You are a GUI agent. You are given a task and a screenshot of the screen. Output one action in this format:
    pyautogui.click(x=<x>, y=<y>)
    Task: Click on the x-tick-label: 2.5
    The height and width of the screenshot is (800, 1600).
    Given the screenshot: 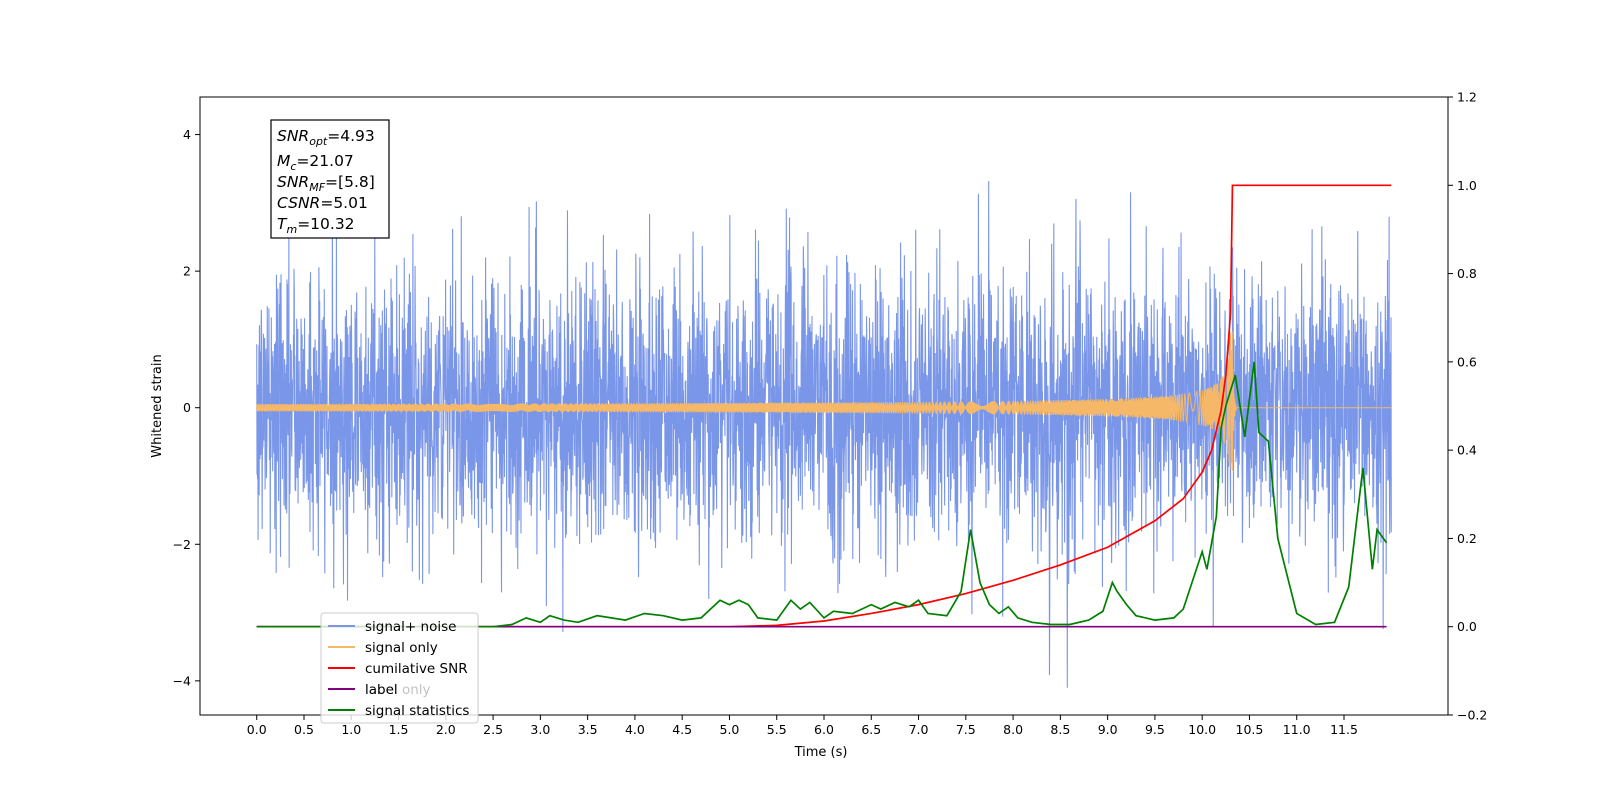 What is the action you would take?
    pyautogui.click(x=493, y=729)
    